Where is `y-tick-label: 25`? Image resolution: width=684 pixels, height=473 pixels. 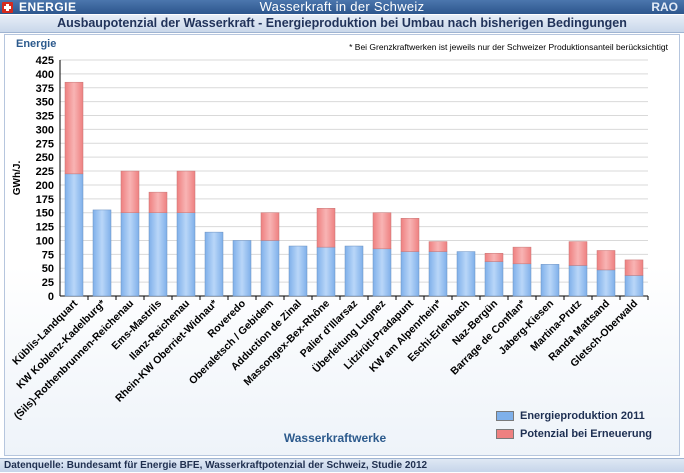
y-tick-label: 25 is located at coordinates (48, 283).